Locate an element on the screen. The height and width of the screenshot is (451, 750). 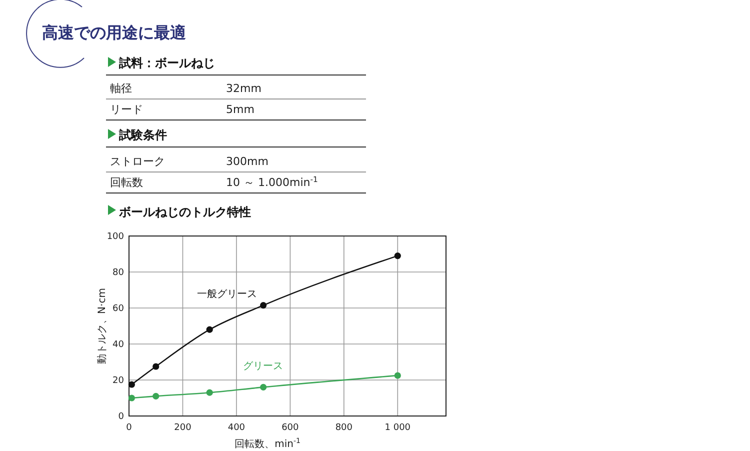
y-tick-label: 60 is located at coordinates (118, 309).